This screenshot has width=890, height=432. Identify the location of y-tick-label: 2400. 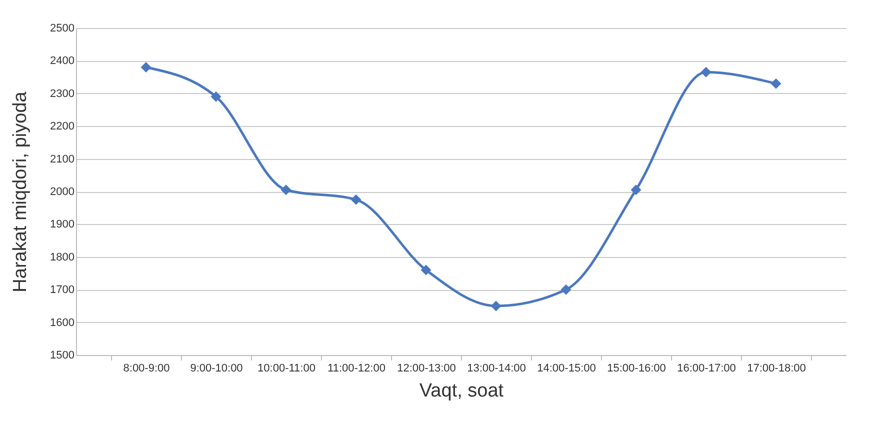
(62, 61).